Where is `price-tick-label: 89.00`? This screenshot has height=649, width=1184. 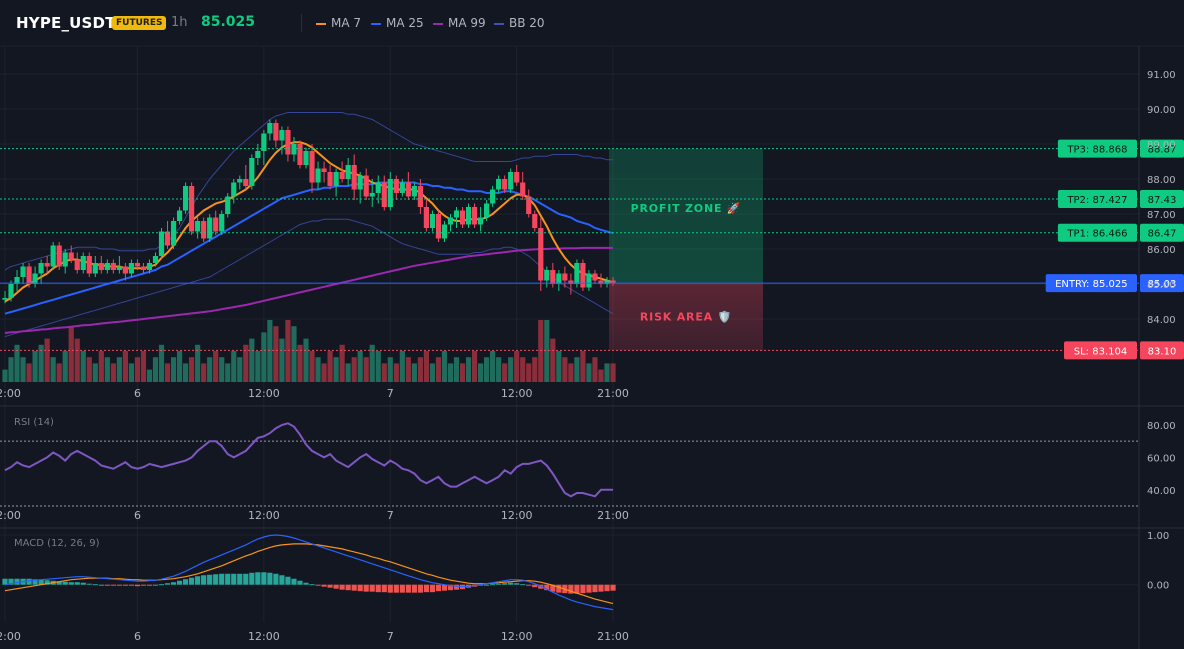
price-tick-label: 89.00 is located at coordinates (1161, 145).